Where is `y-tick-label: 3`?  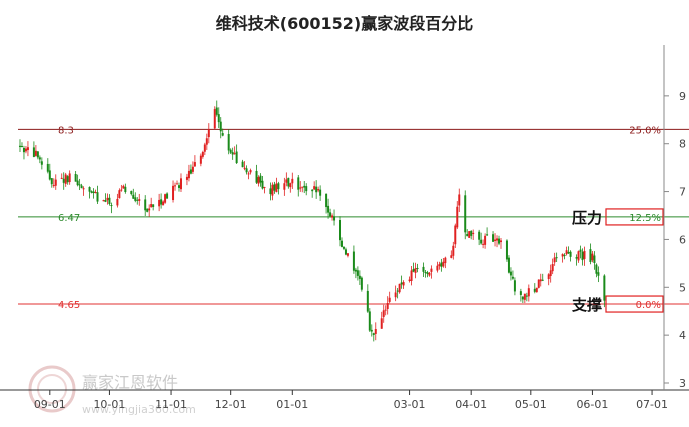
y-tick-label: 3 is located at coordinates (682, 383).